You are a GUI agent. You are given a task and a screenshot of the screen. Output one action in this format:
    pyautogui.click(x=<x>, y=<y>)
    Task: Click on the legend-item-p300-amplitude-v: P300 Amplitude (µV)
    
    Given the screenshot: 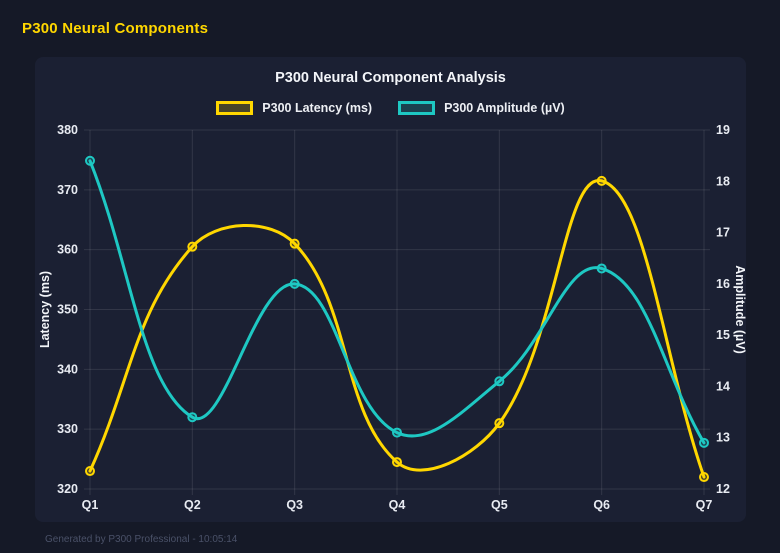 What is the action you would take?
    pyautogui.click(x=481, y=108)
    